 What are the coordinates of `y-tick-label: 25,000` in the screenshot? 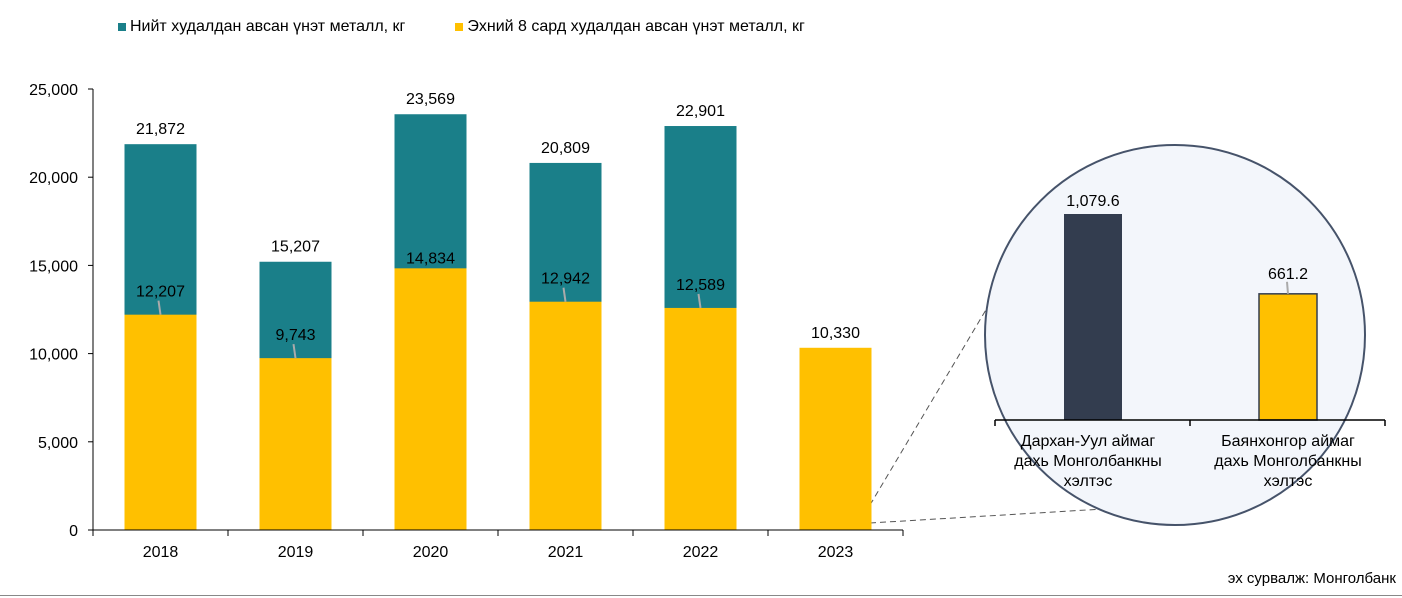 It's located at (53, 90).